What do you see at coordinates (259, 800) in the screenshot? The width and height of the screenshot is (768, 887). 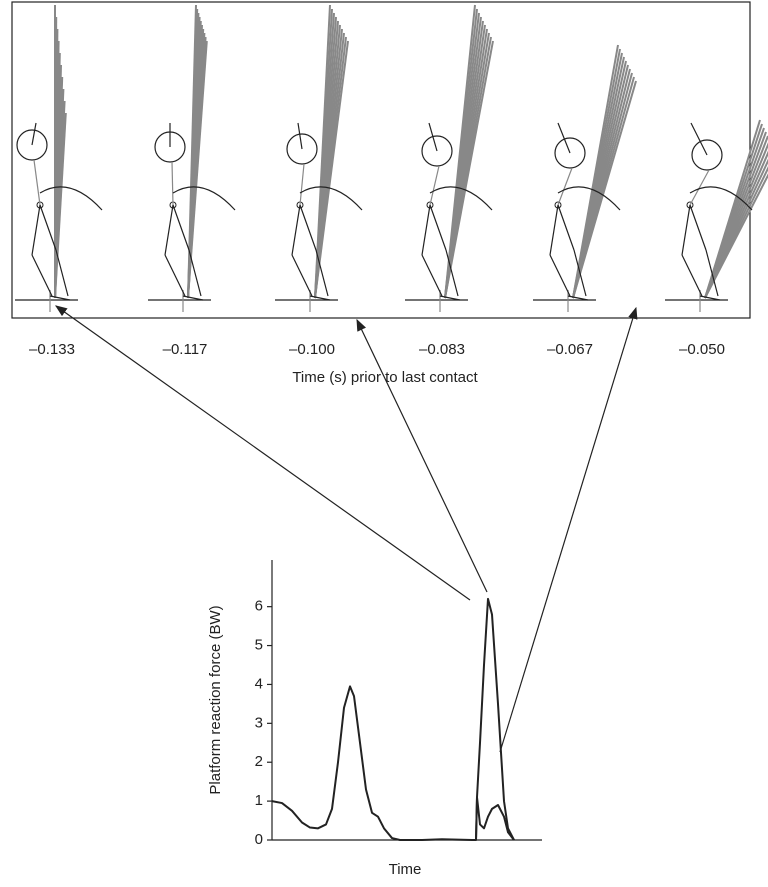 I see `y-tick-label: 1` at bounding box center [259, 800].